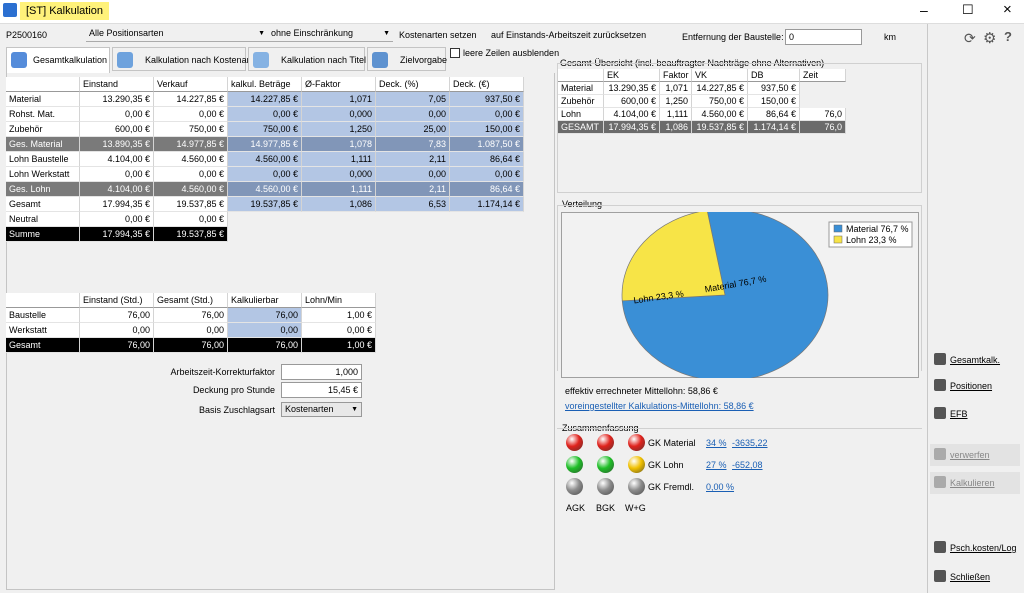  What do you see at coordinates (676, 101) in the screenshot?
I see `overview-table-cell: 1,250` at bounding box center [676, 101].